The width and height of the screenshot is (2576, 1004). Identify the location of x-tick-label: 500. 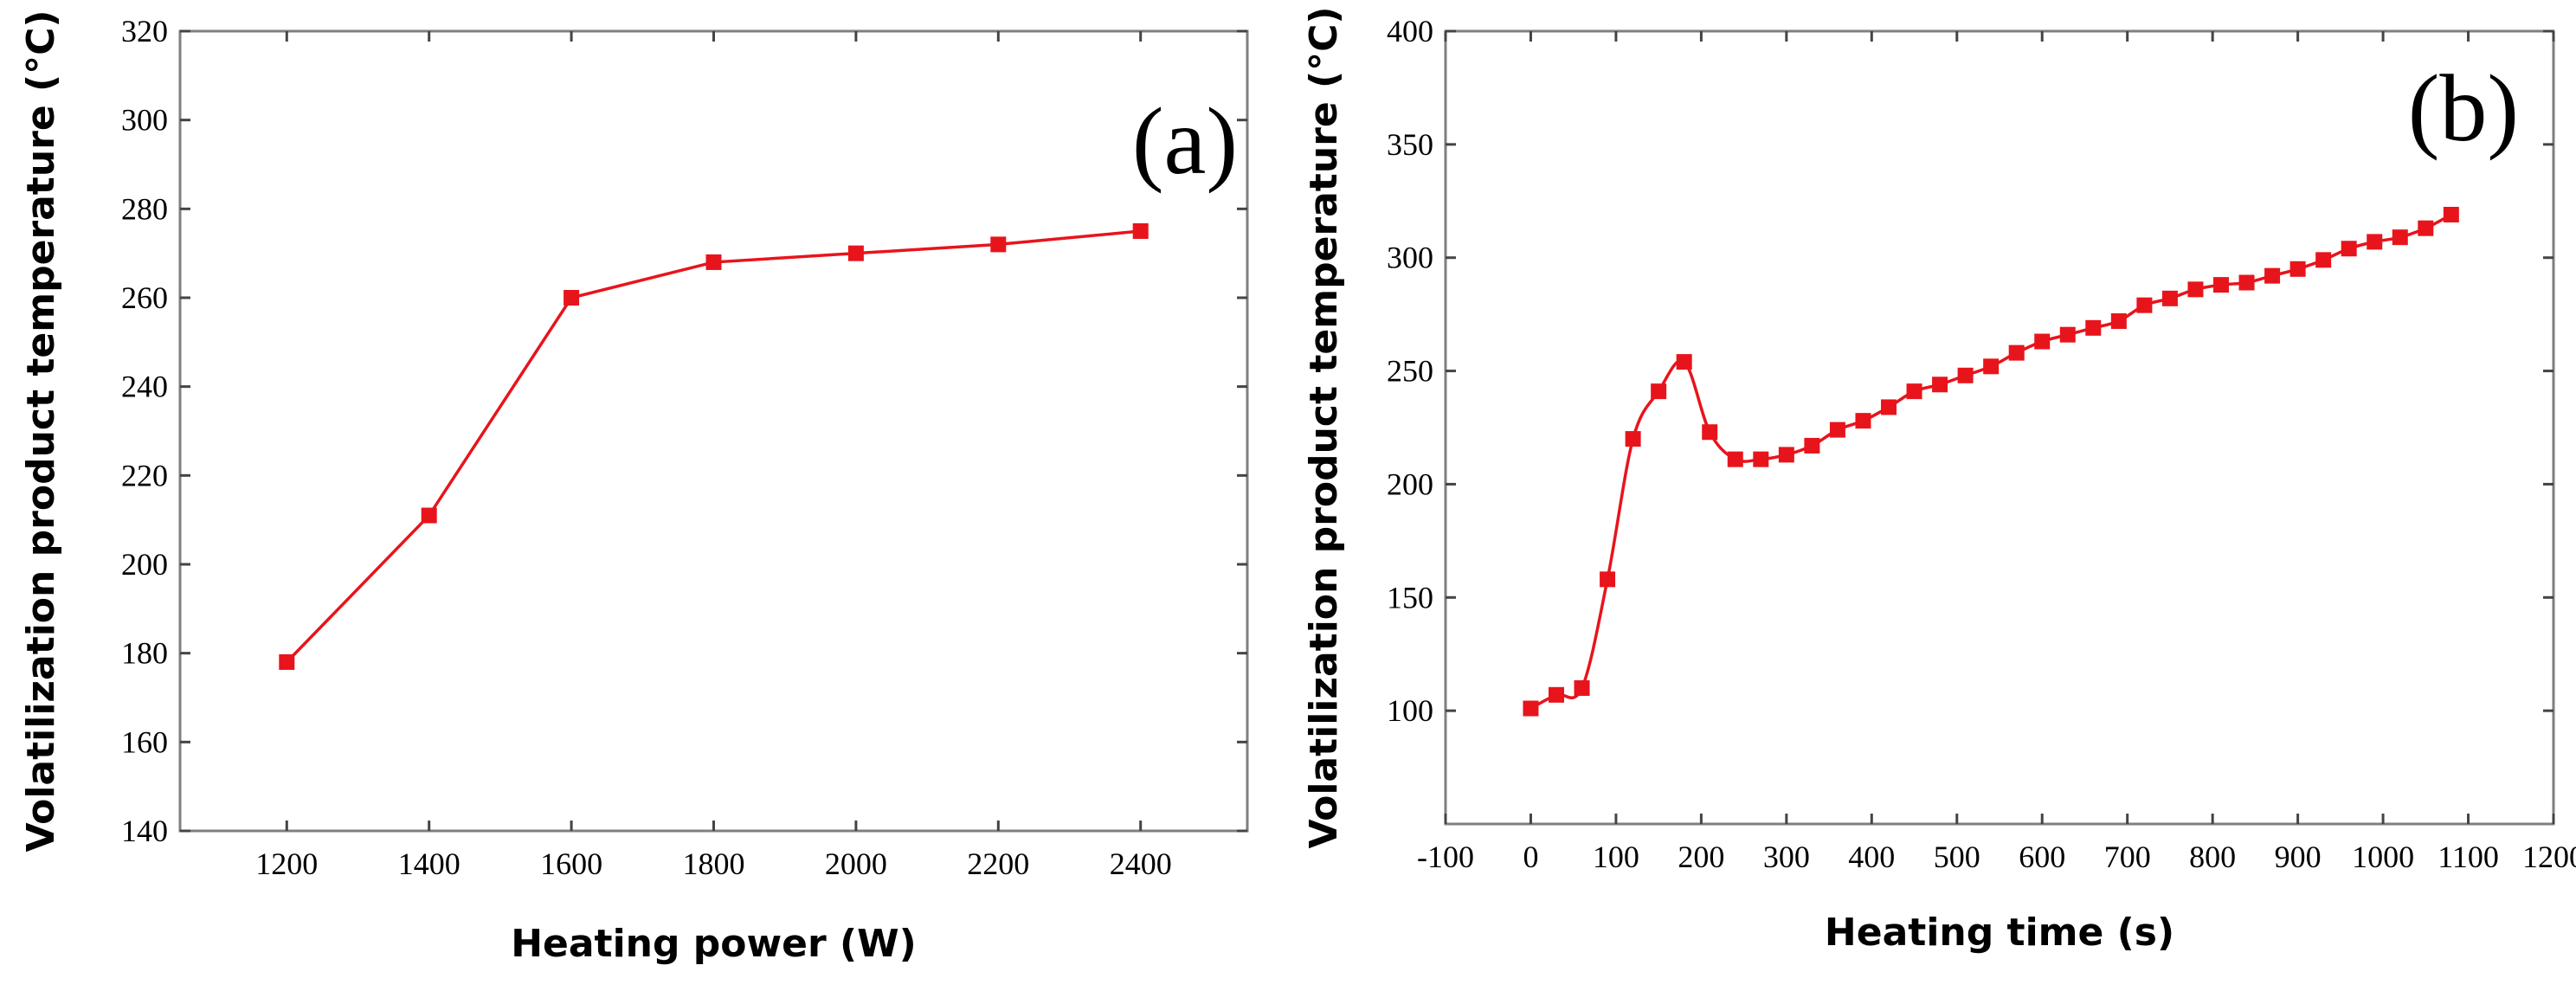
(1957, 857).